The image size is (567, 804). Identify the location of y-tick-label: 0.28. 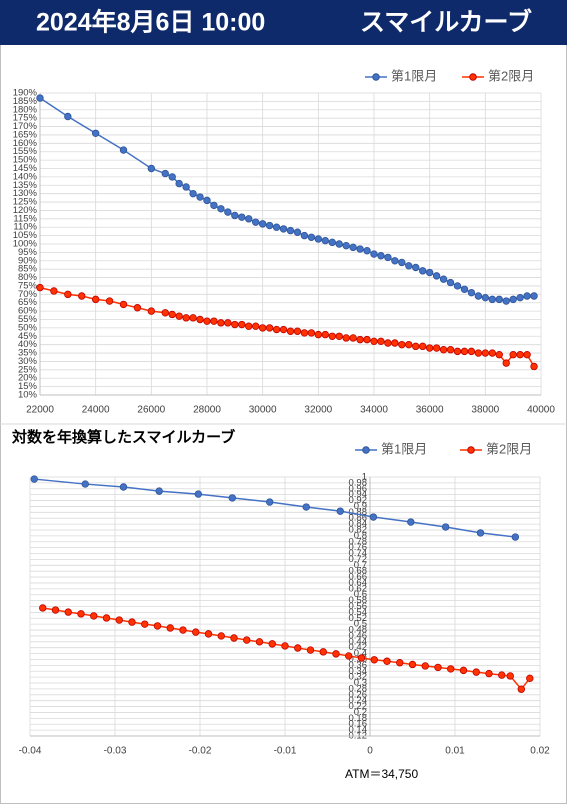
(358, 688).